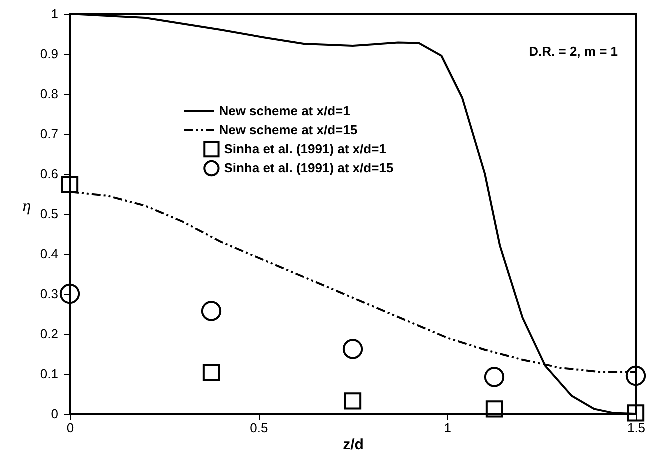 The height and width of the screenshot is (454, 654). What do you see at coordinates (70, 428) in the screenshot?
I see `x-tick-label: 0` at bounding box center [70, 428].